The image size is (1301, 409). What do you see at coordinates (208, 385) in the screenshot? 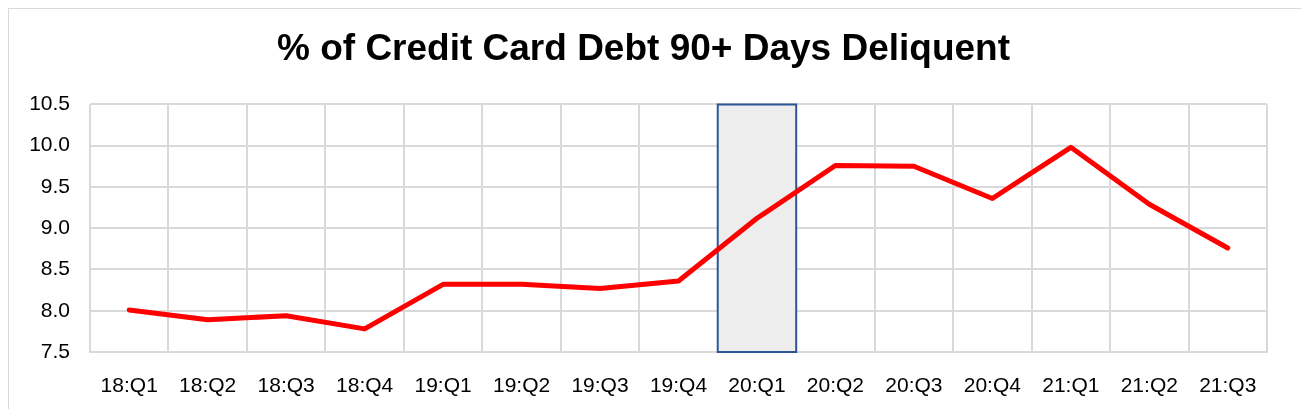
I see `x-tick-label: 18:Q2` at bounding box center [208, 385].